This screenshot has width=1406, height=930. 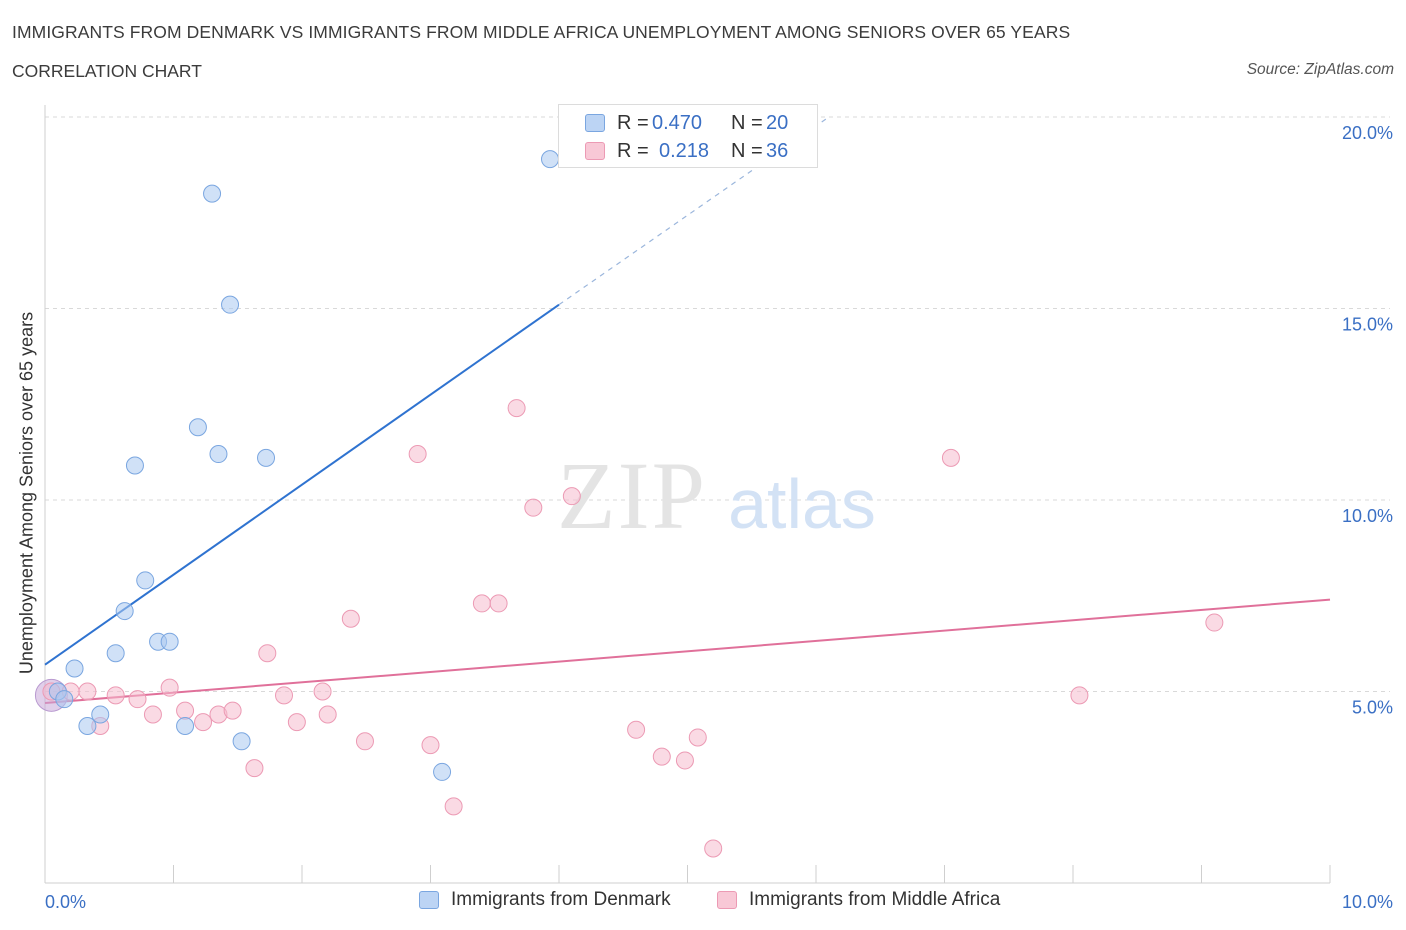 What do you see at coordinates (65, 902) in the screenshot?
I see `x-tick-label: 0.0%` at bounding box center [65, 902].